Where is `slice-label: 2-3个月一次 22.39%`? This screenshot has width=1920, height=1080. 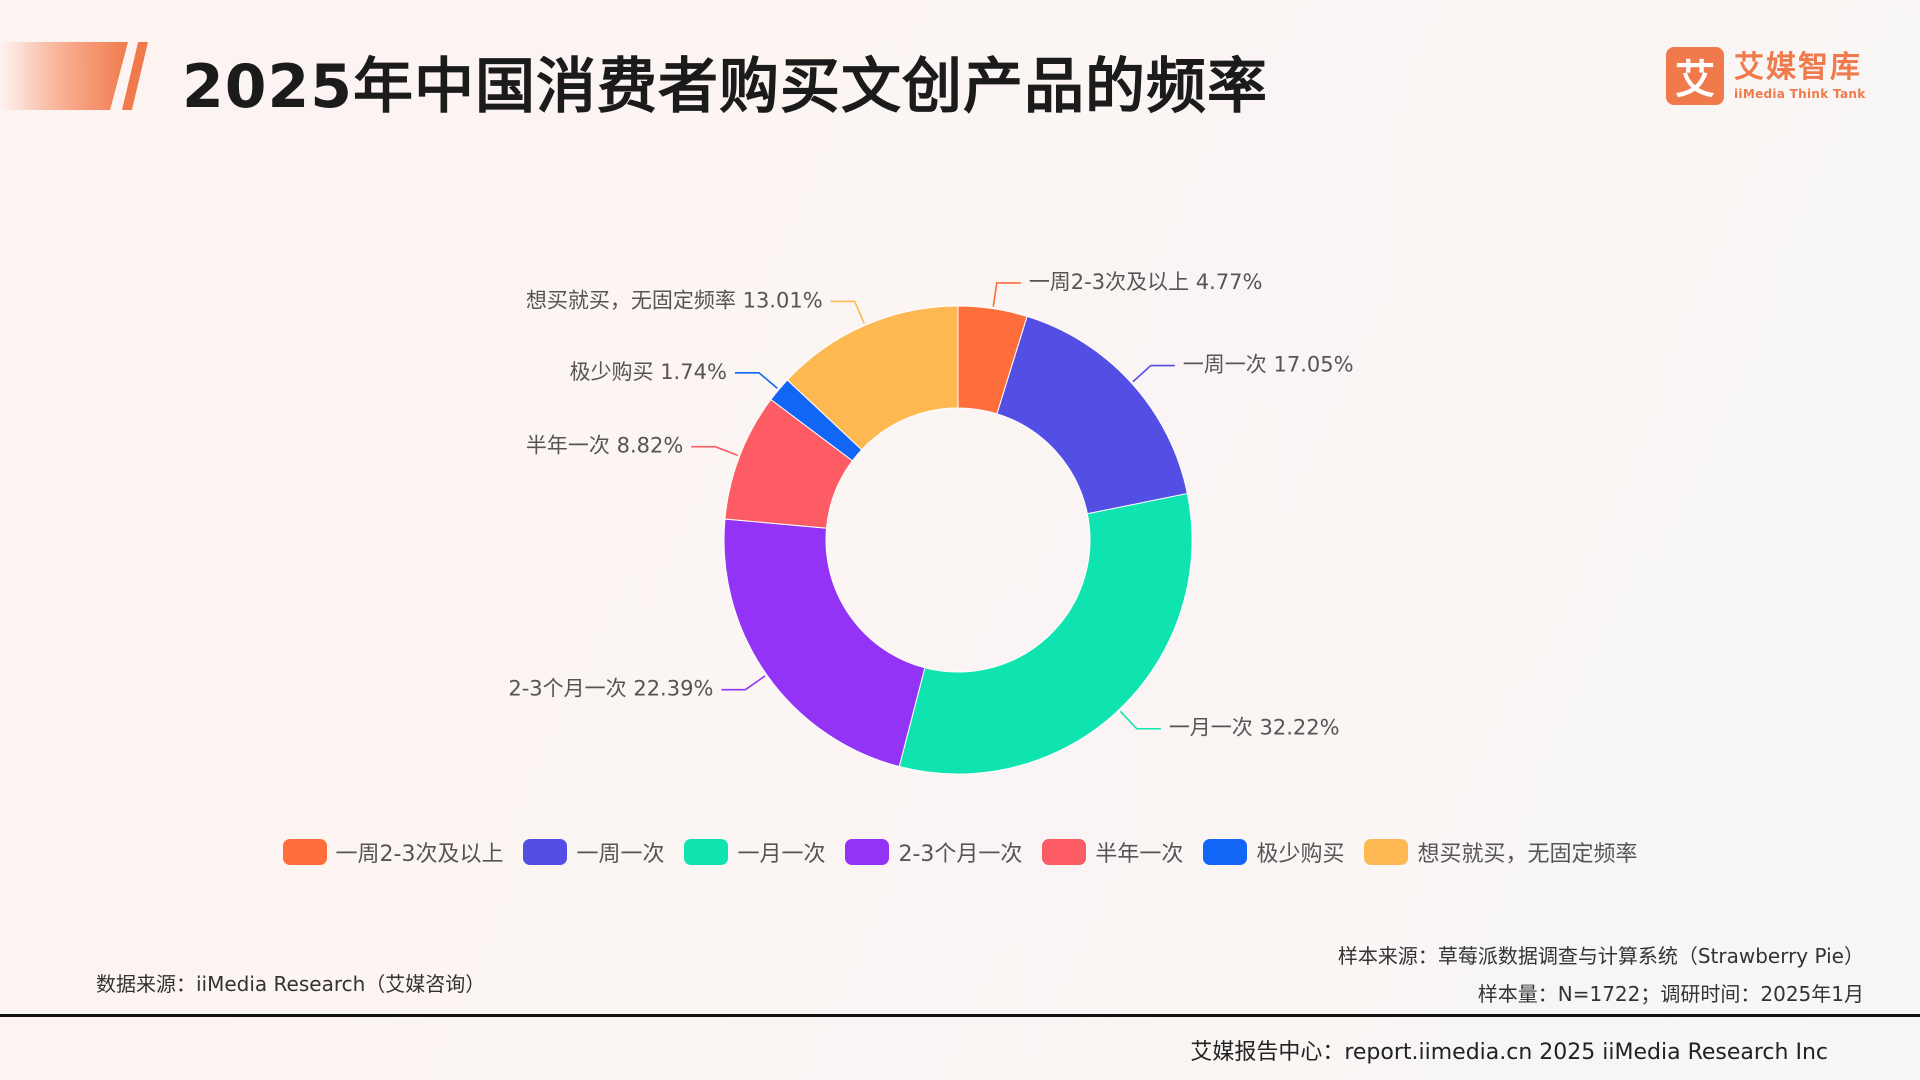
slice-label: 2-3个月一次 22.39% is located at coordinates (610, 689).